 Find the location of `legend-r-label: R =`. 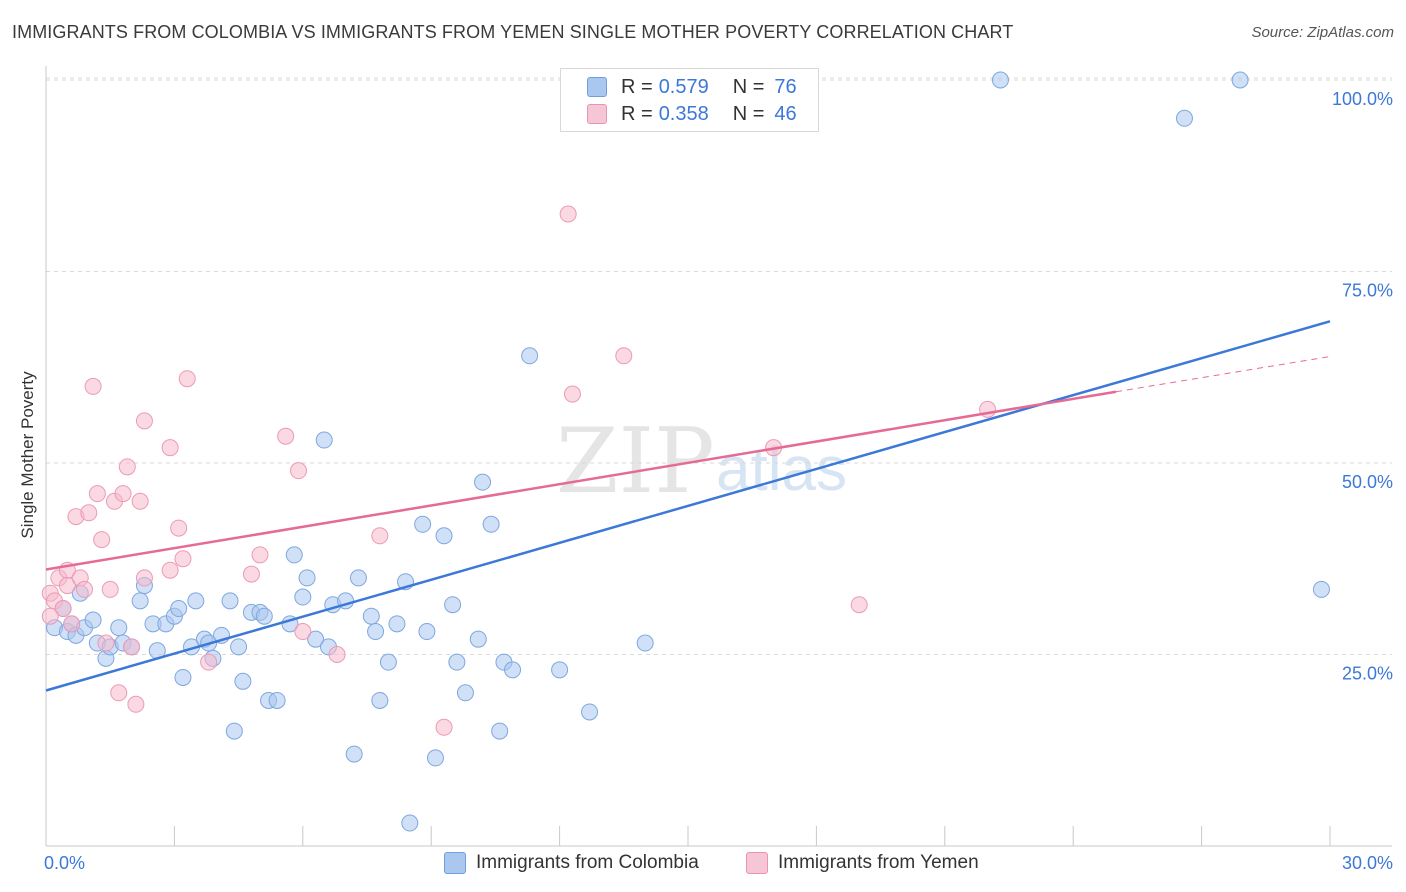

legend-r-label: R = is located at coordinates (637, 113).